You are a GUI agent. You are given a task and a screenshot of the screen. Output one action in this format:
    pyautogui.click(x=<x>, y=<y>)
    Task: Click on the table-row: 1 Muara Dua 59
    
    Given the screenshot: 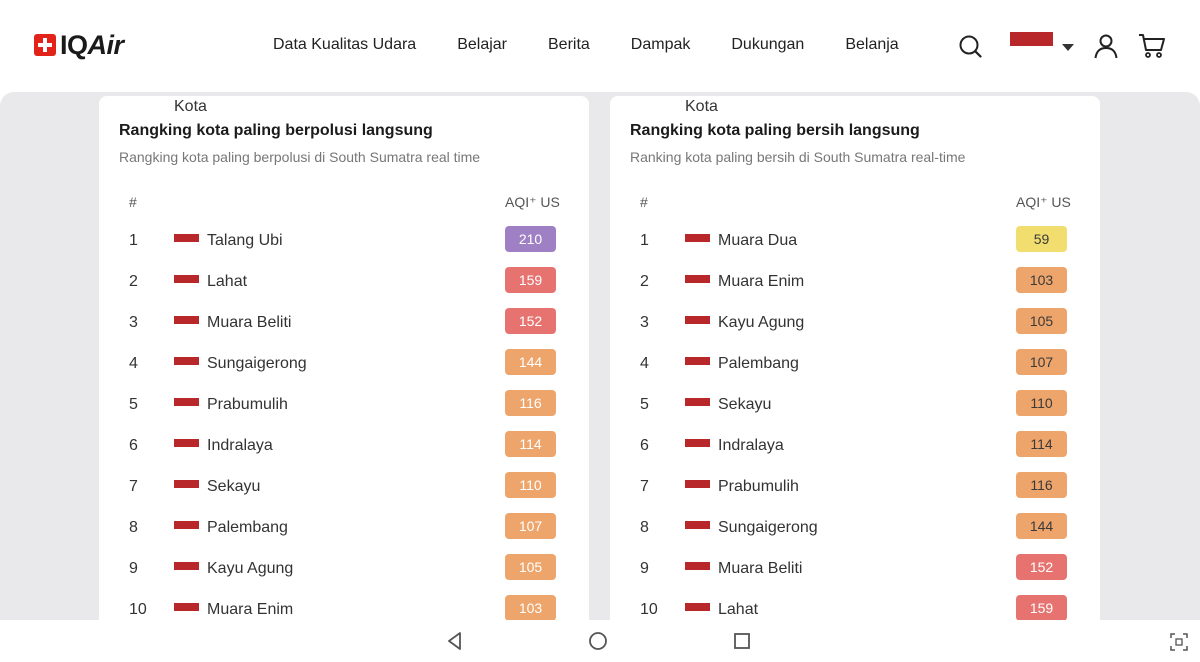 What is the action you would take?
    pyautogui.click(x=855, y=248)
    